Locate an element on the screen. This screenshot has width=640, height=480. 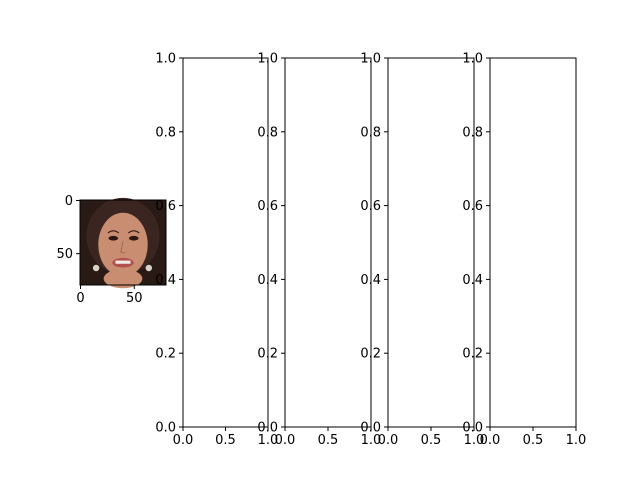
right-earring is located at coordinates (149, 268).